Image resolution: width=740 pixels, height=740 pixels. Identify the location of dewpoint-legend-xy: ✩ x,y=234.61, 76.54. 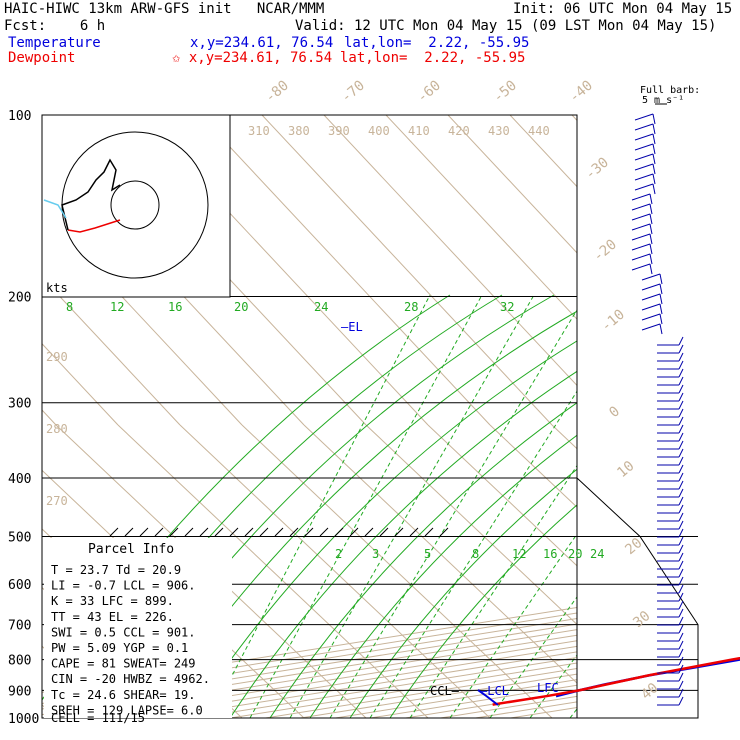
(252, 58).